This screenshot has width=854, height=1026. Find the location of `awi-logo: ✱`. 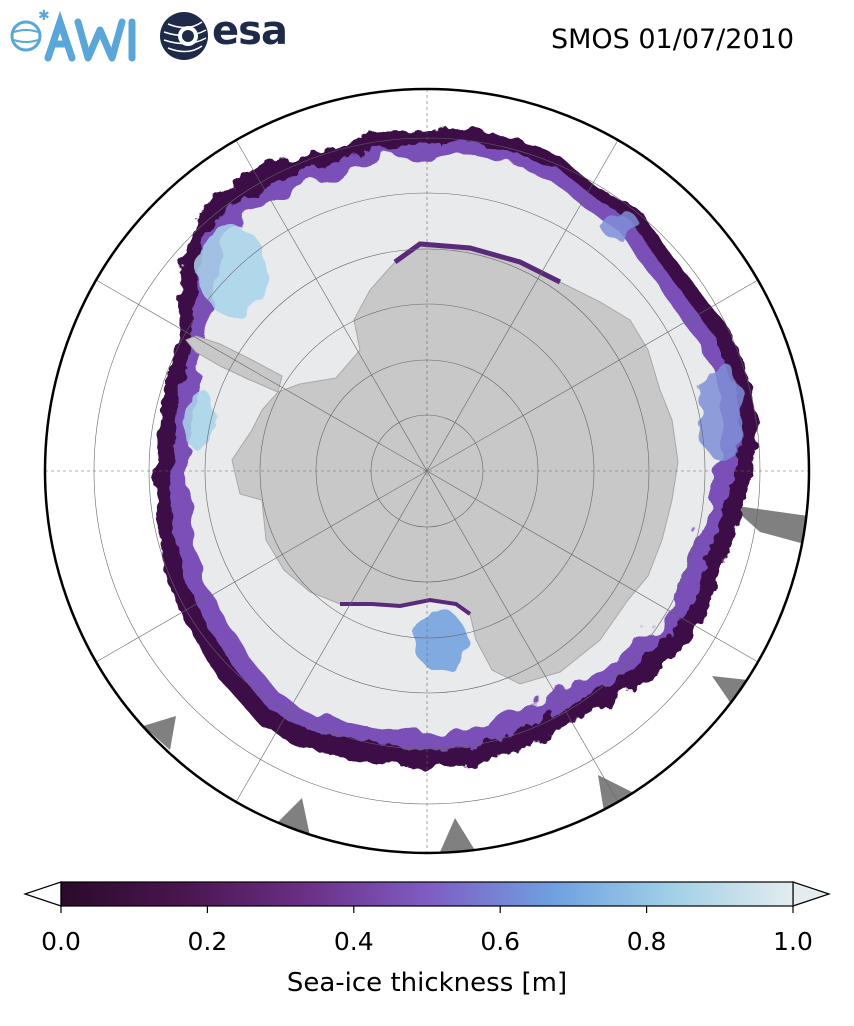

awi-logo: ✱ is located at coordinates (78, 35).